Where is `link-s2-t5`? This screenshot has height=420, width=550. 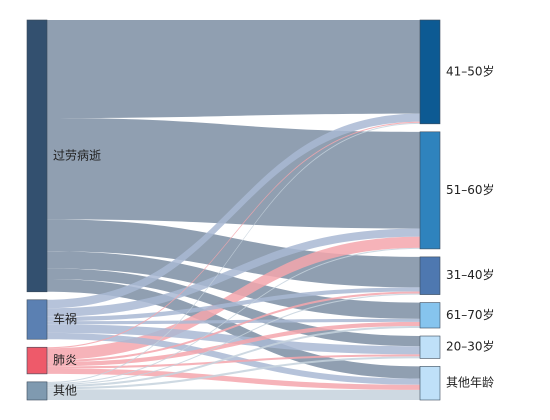 link-s2-t5 is located at coordinates (233, 379).